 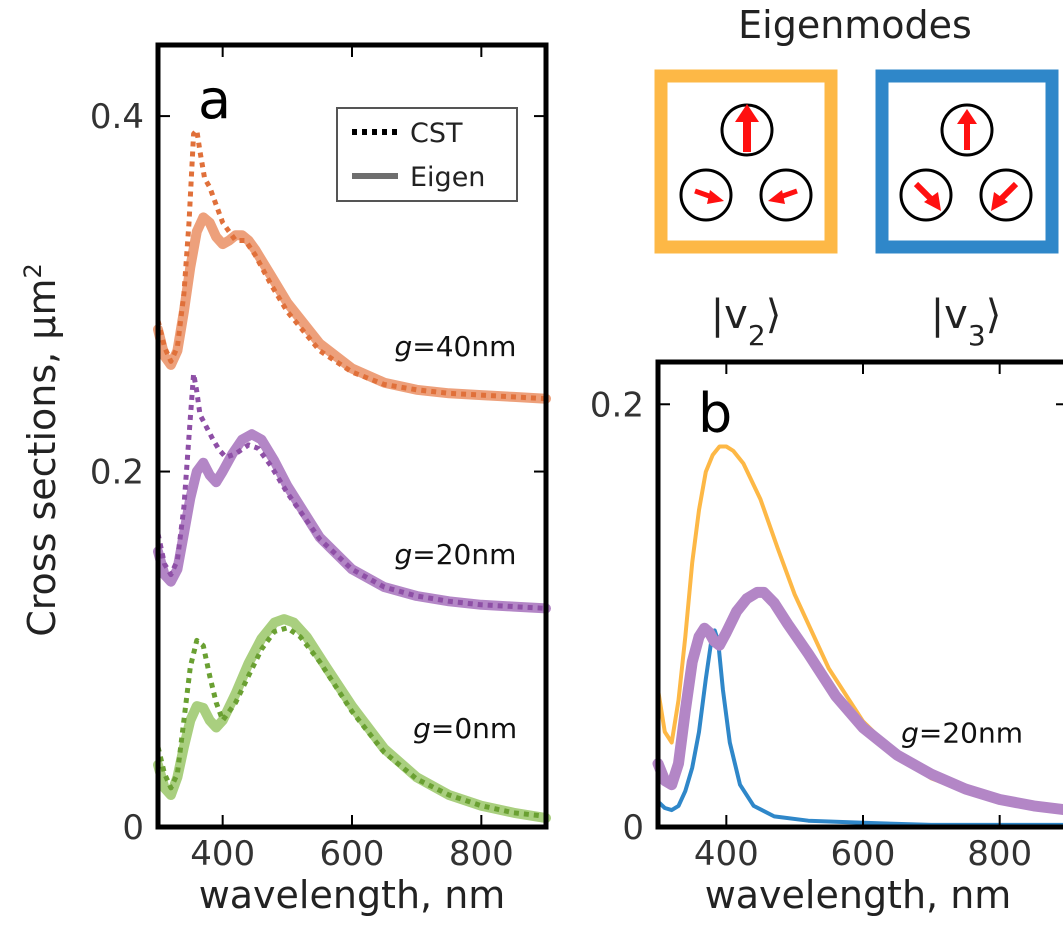 I want to click on series-line-eigen-g20, so click(x=352, y=521).